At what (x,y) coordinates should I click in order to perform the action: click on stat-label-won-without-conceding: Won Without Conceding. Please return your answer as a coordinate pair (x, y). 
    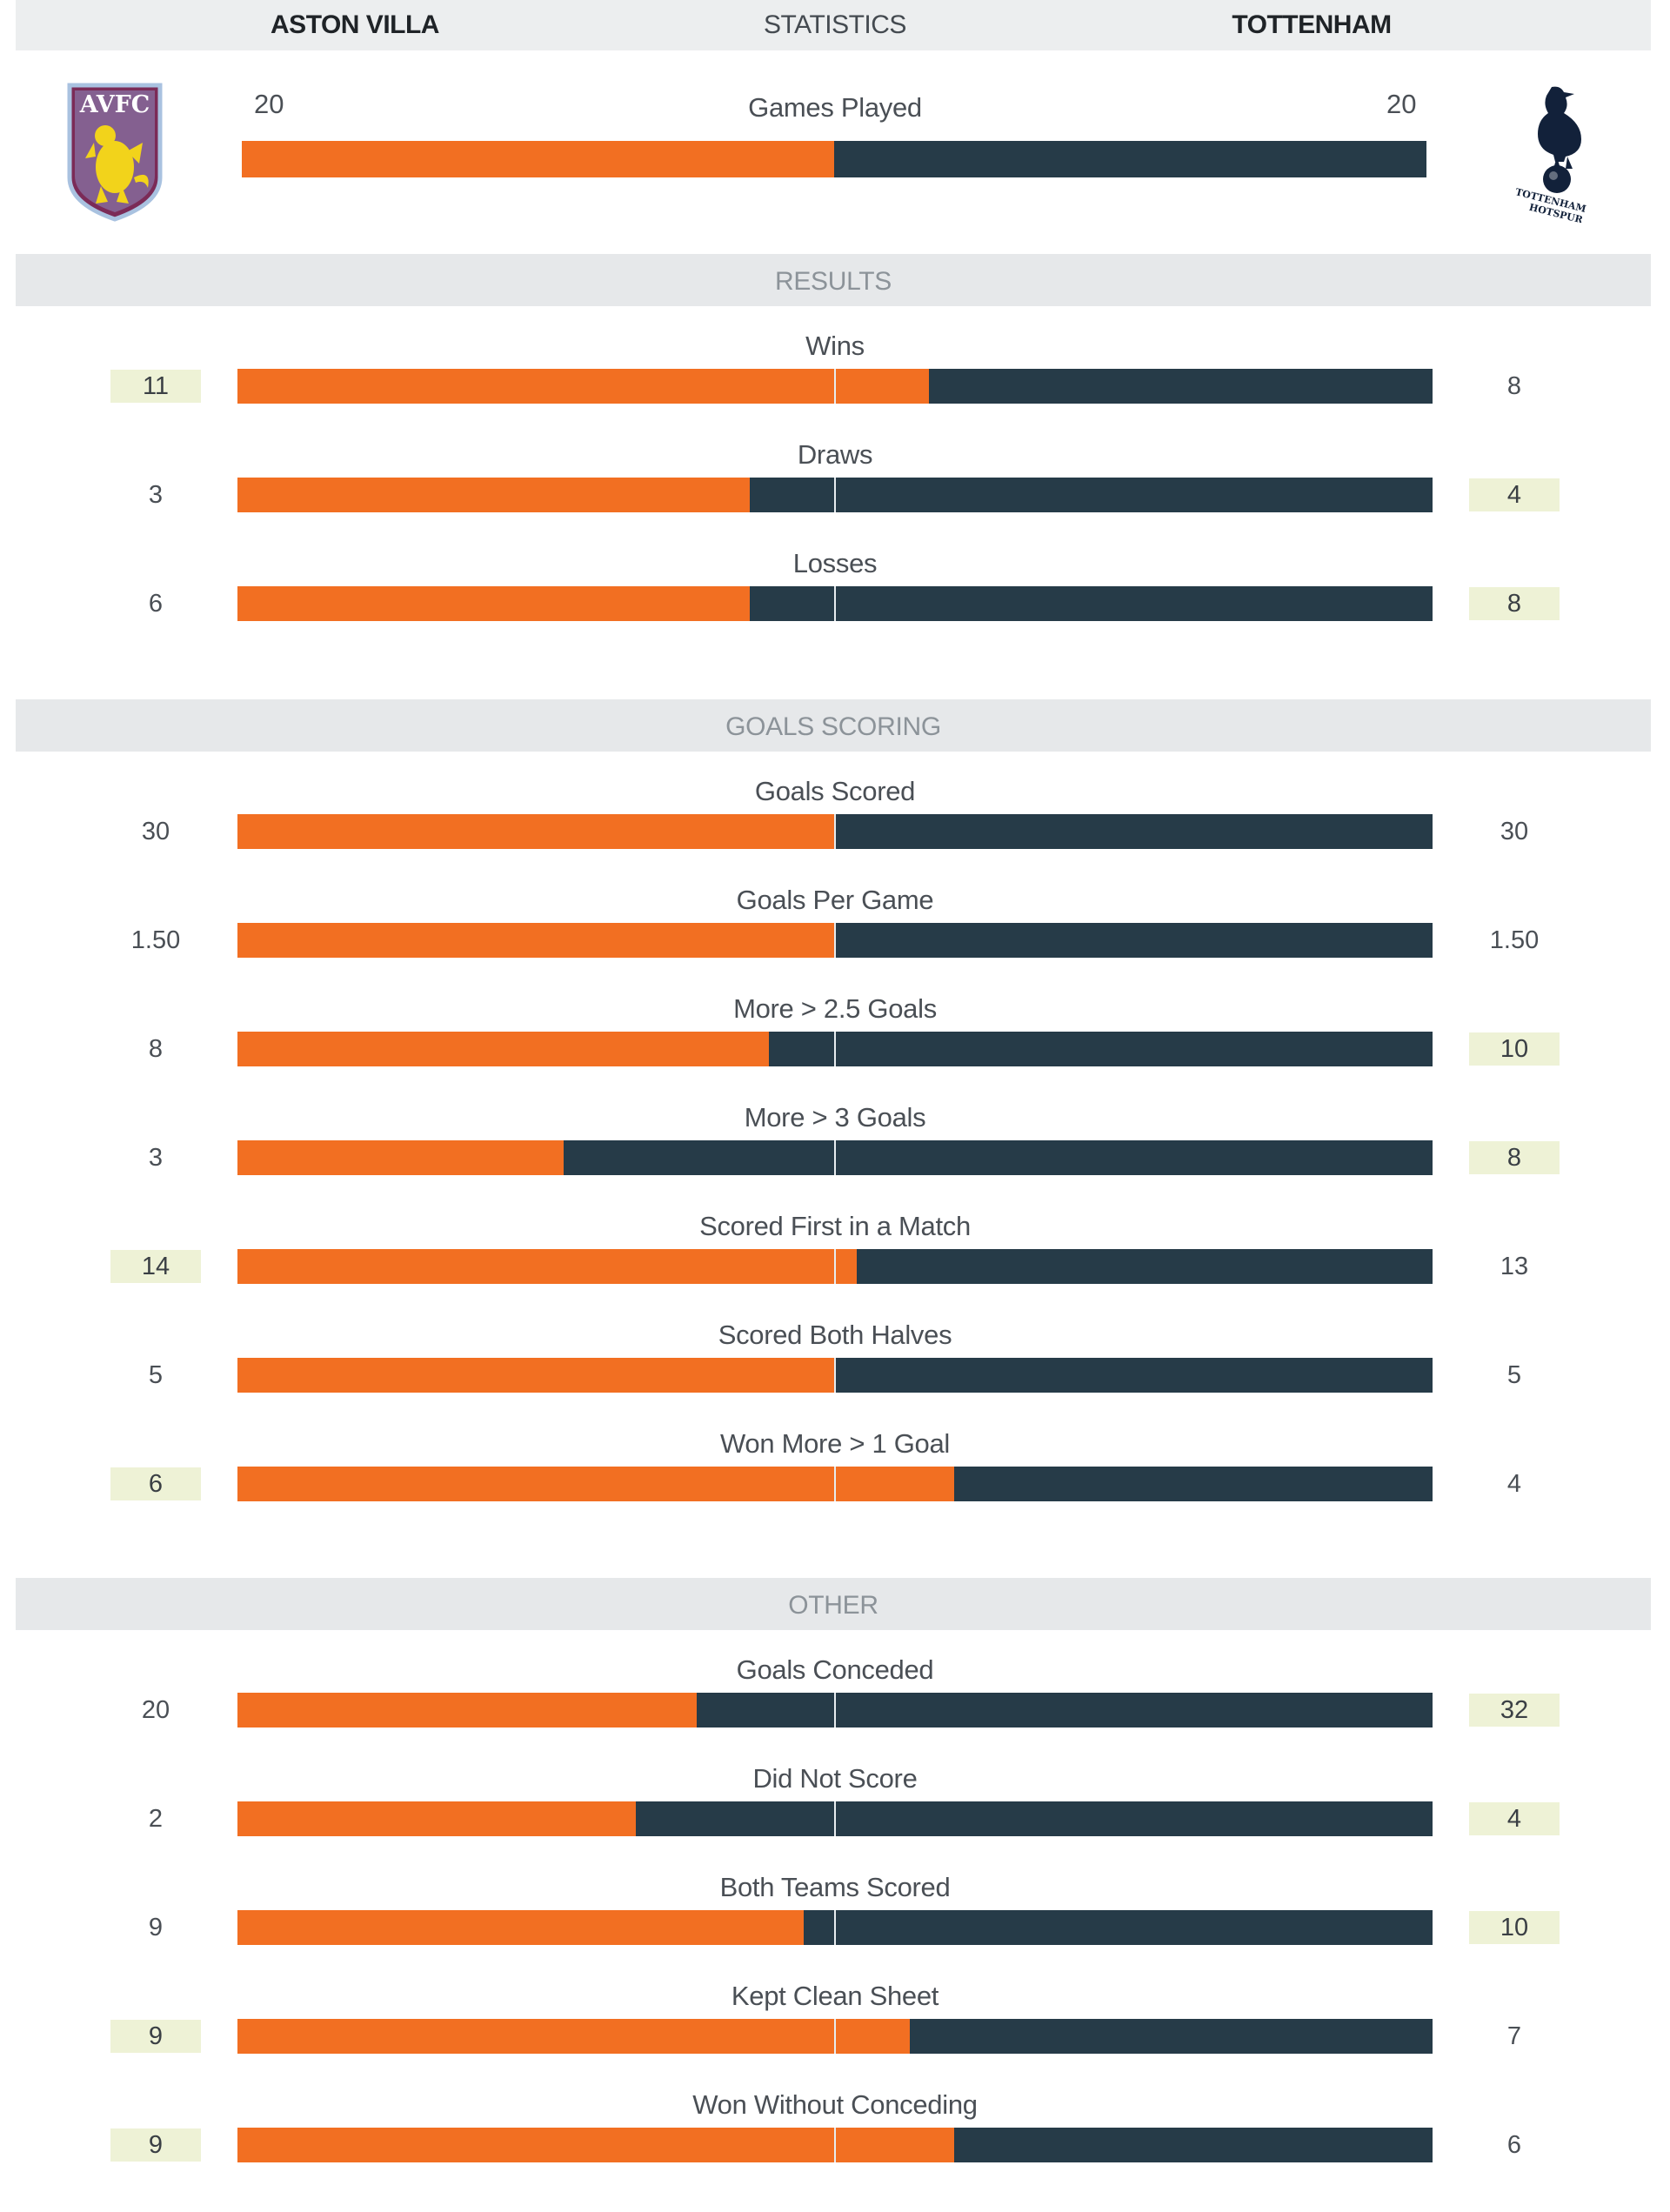
    Looking at the image, I should click on (835, 2104).